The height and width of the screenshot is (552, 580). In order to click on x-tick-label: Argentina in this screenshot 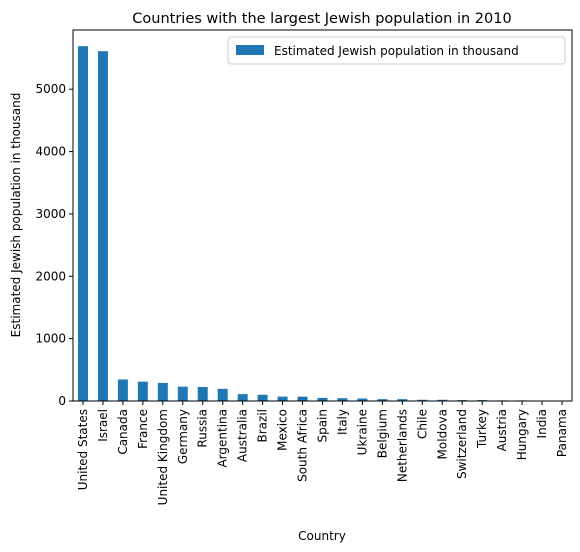, I will do `click(223, 438)`.